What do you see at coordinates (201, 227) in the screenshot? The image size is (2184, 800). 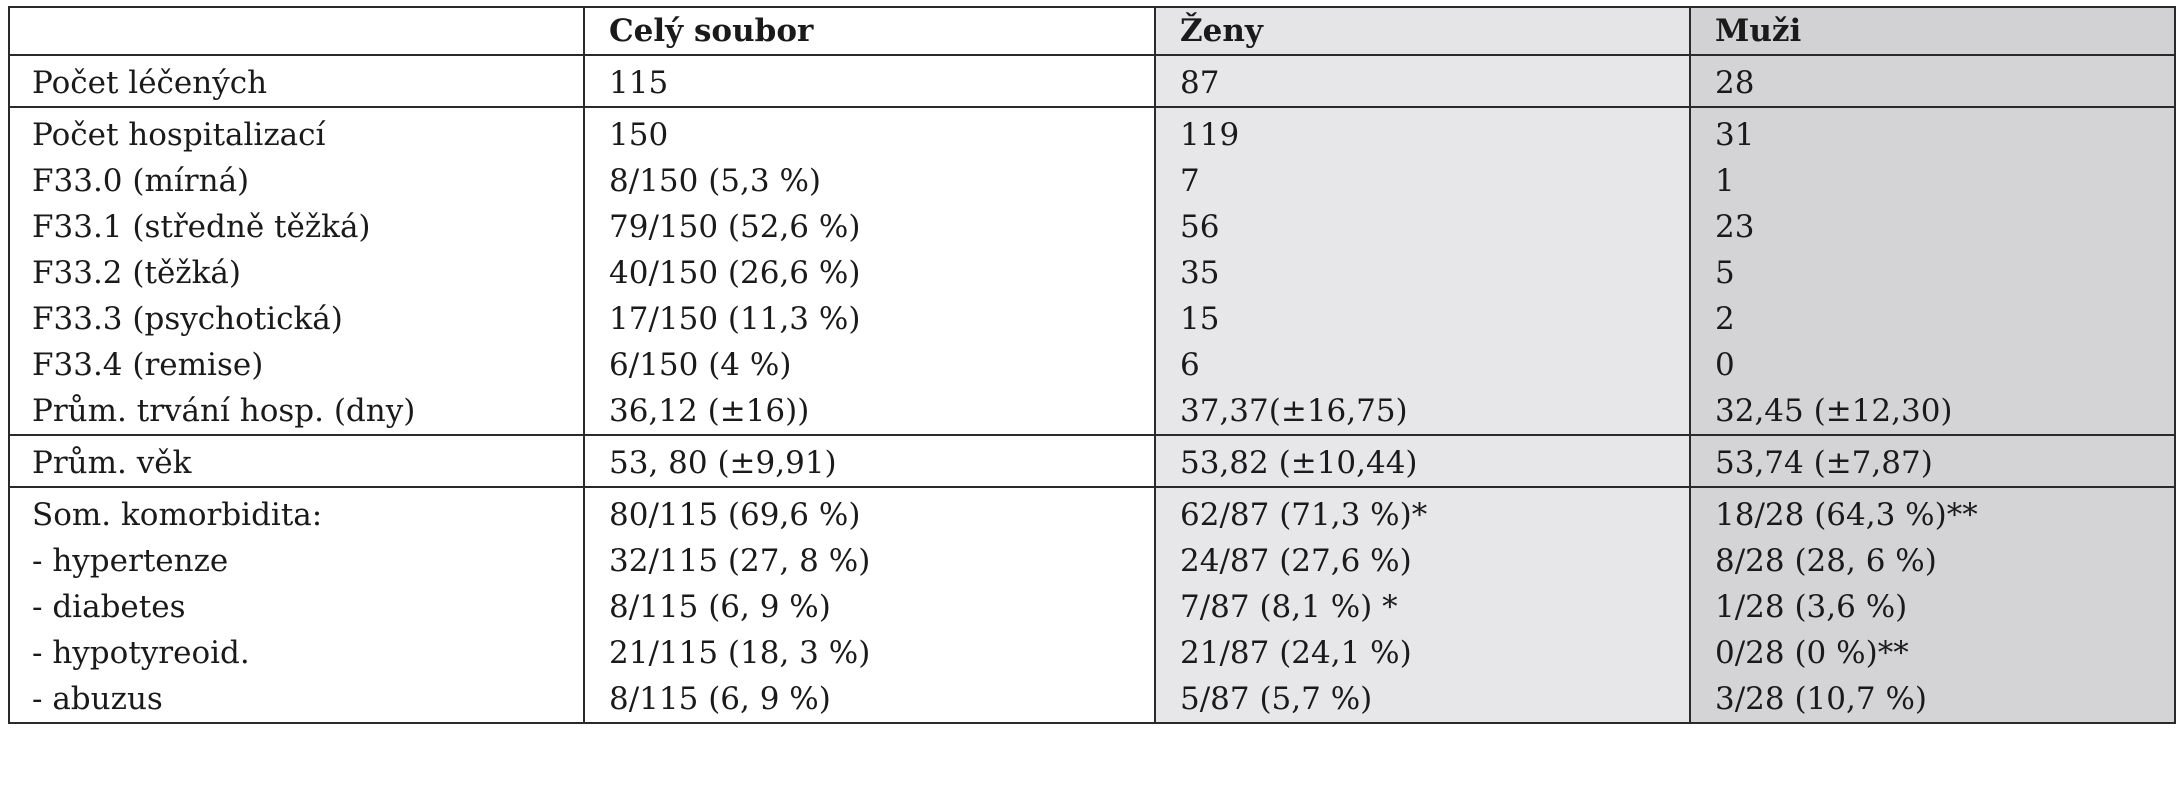 I see `cell-label: F33.1 (středně těžká)` at bounding box center [201, 227].